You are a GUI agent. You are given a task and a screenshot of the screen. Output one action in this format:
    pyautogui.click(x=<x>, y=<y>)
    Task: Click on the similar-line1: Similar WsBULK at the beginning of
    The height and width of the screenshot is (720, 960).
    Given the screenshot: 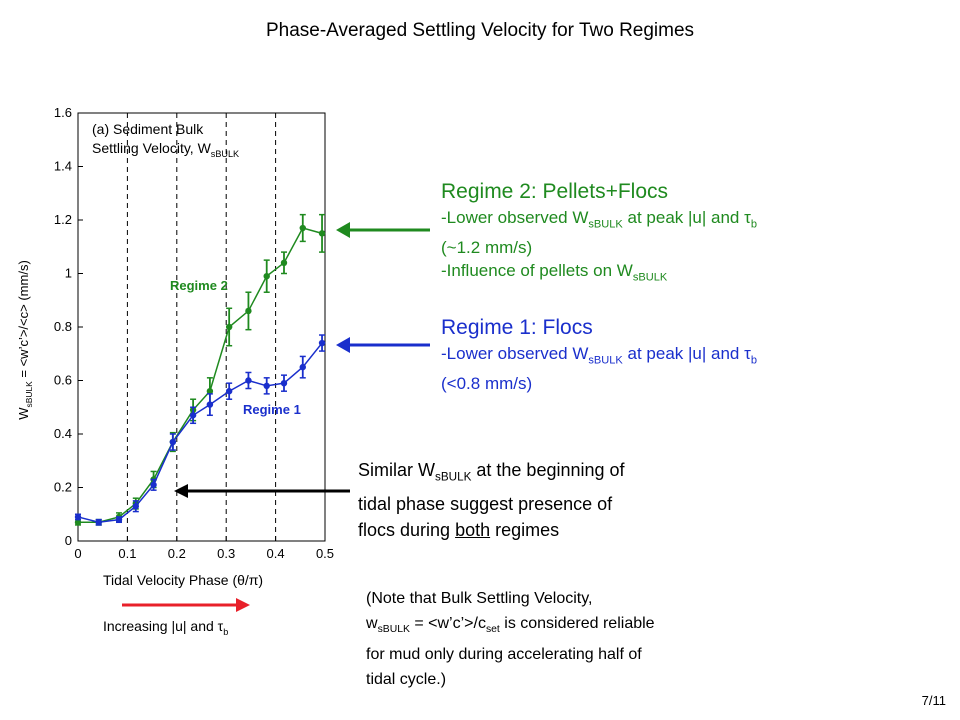 What is the action you would take?
    pyautogui.click(x=491, y=474)
    